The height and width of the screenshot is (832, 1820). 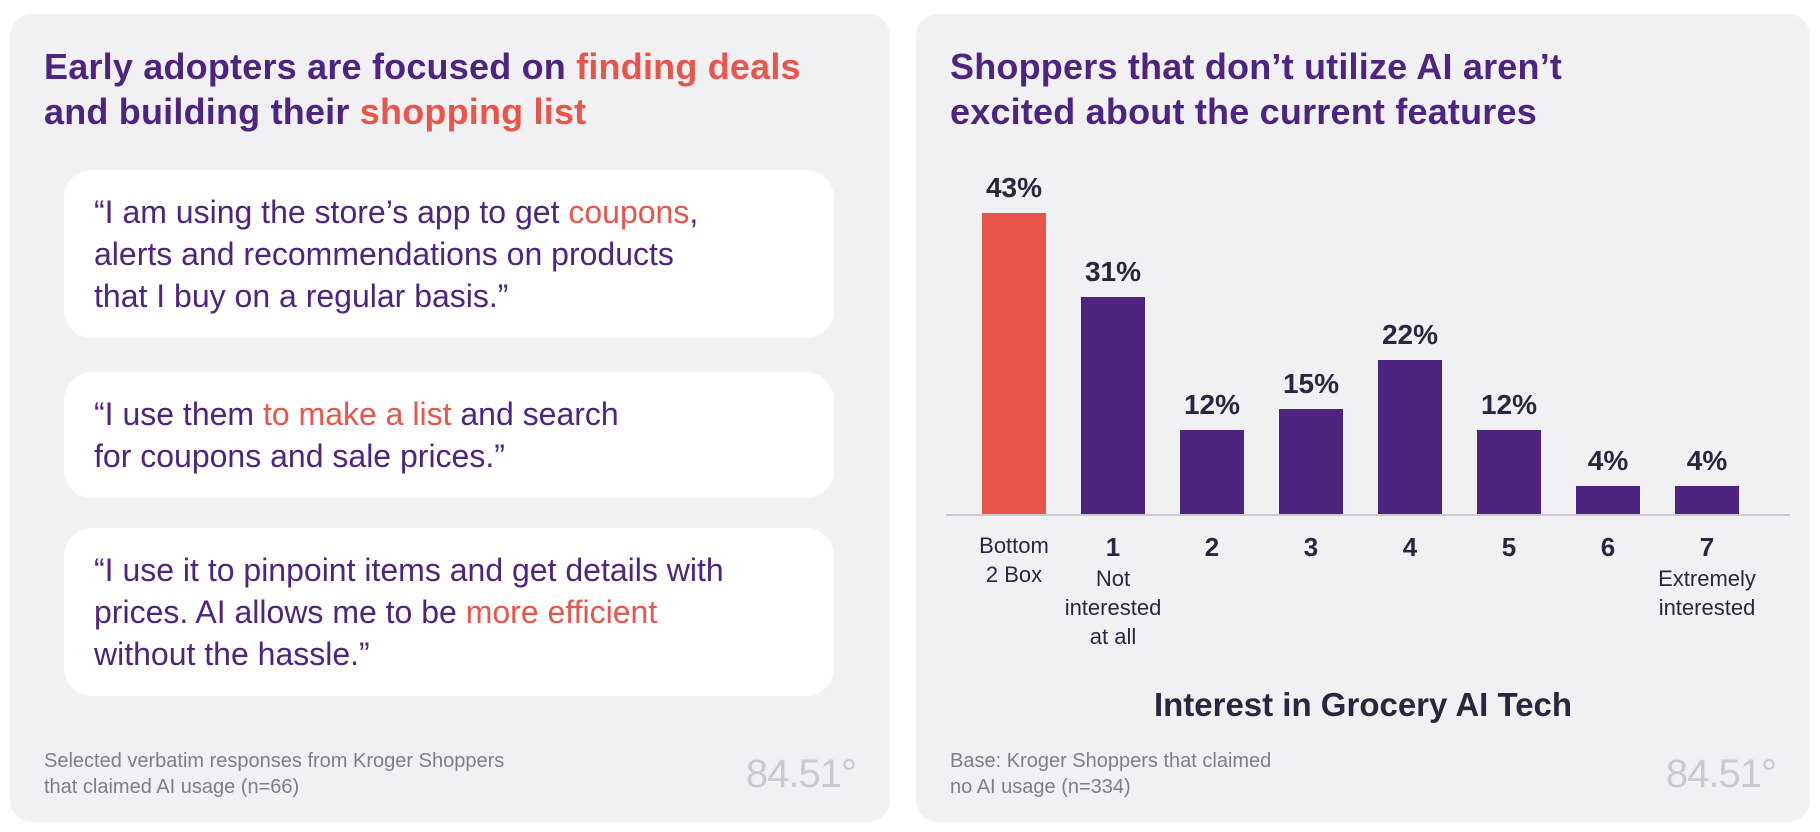 What do you see at coordinates (1363, 704) in the screenshot?
I see `chart-axis-title: Interest in Grocery AI Tech` at bounding box center [1363, 704].